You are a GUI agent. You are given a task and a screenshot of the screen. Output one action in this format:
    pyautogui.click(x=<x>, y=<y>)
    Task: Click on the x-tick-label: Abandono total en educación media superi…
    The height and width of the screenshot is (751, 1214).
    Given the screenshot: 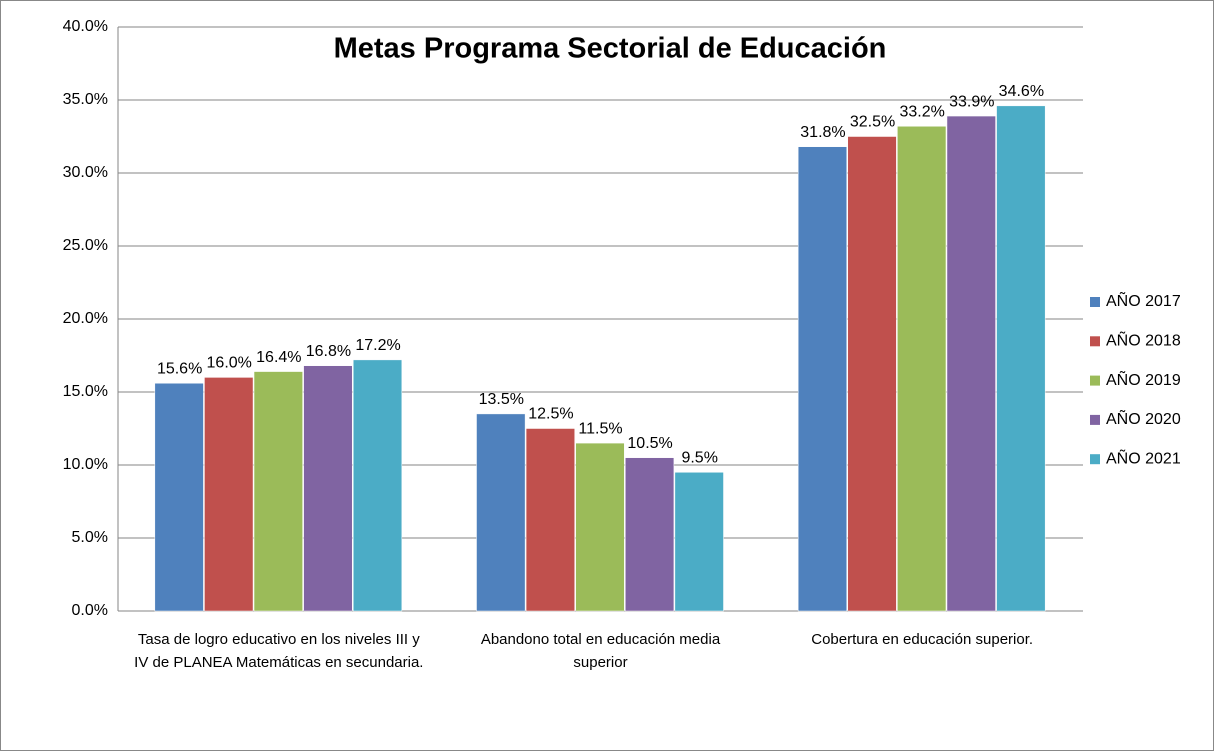 What is the action you would take?
    pyautogui.click(x=600, y=651)
    